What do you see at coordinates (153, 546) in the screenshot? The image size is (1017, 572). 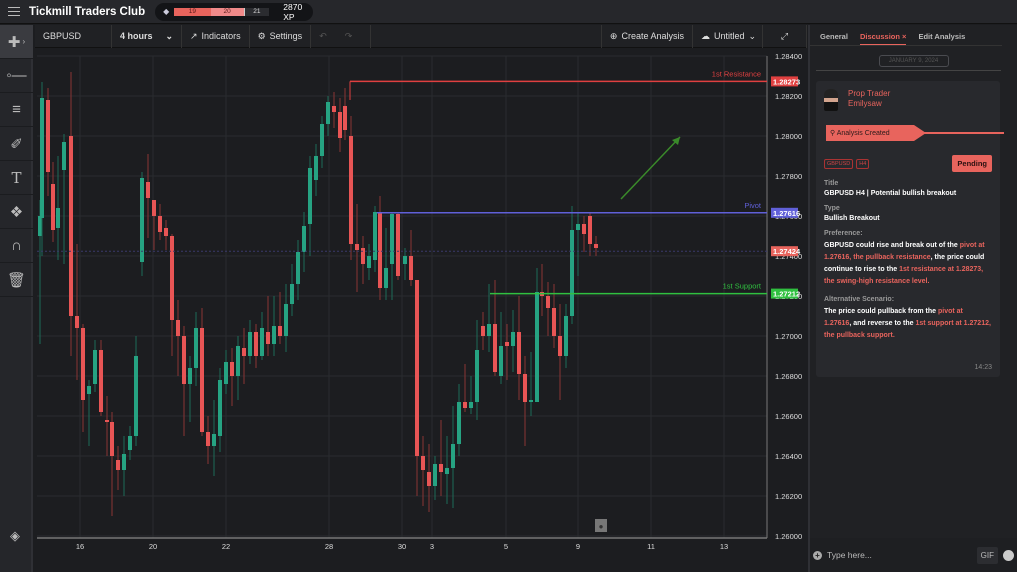 I see `svg-text: 20` at bounding box center [153, 546].